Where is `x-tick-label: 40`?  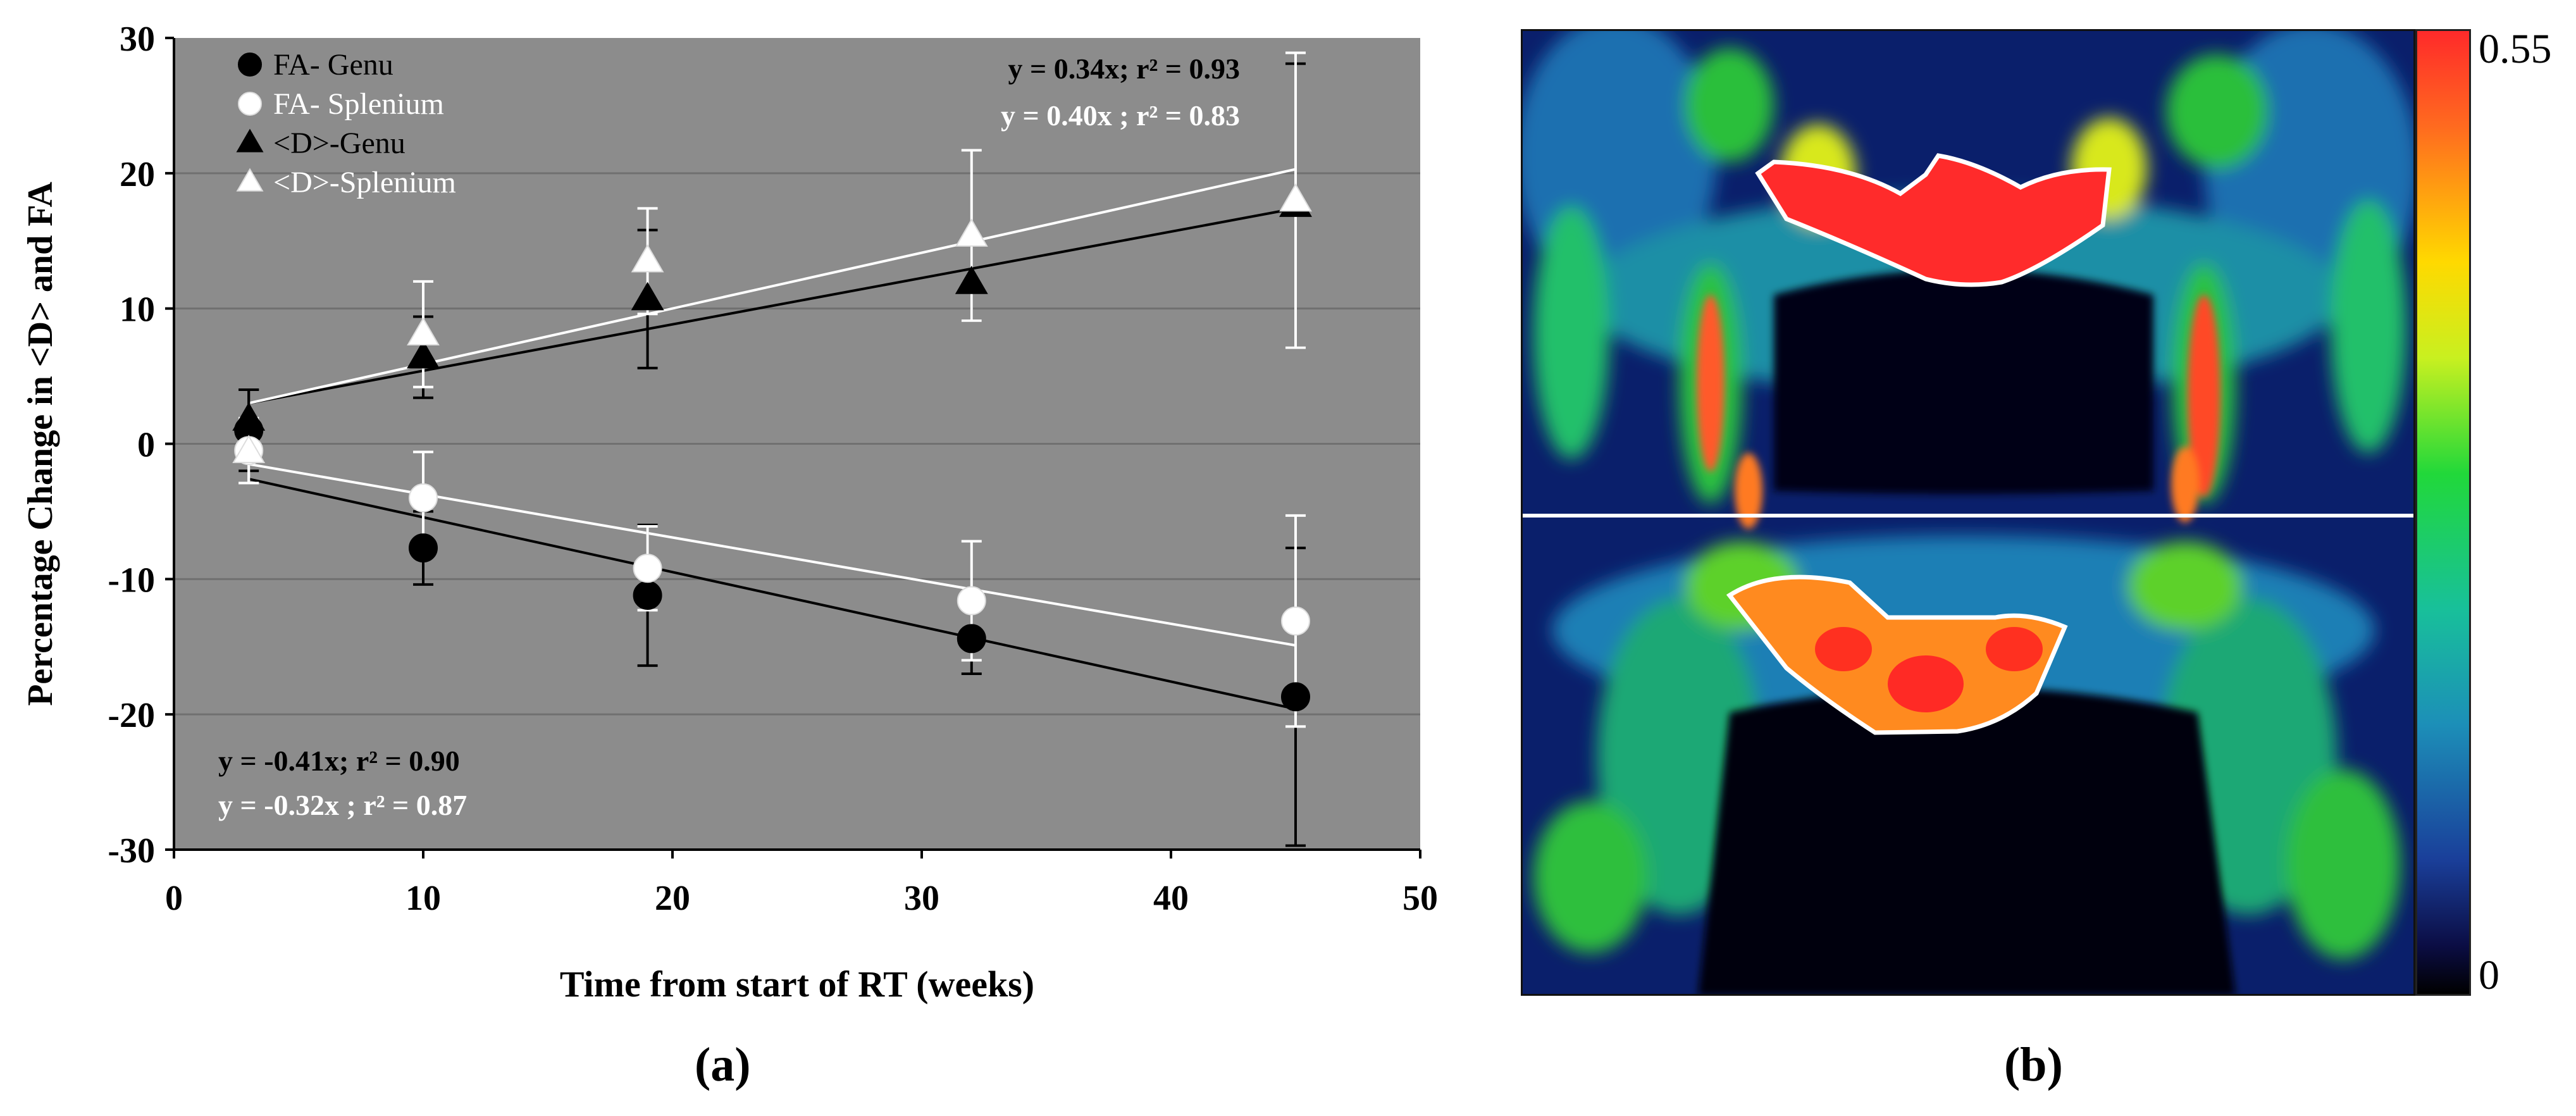 x-tick-label: 40 is located at coordinates (1171, 899).